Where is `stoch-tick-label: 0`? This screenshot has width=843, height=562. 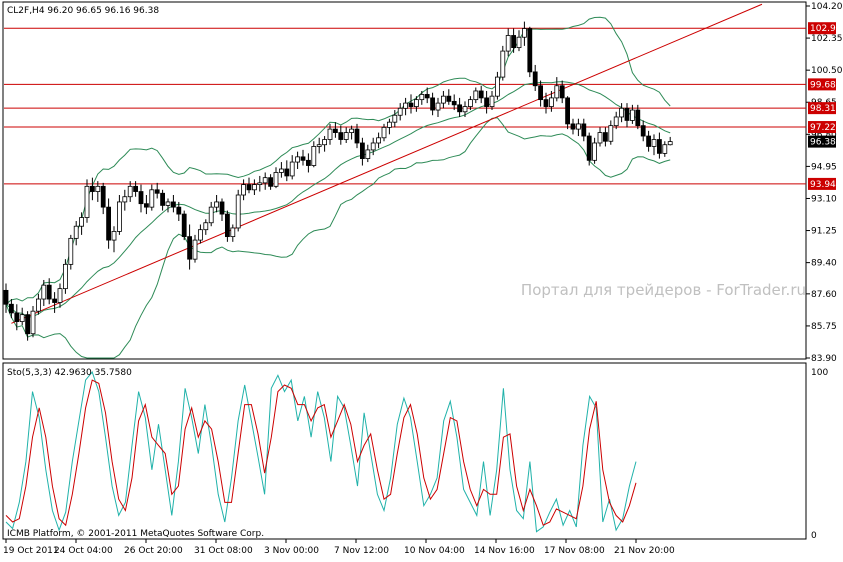 stoch-tick-label: 0 is located at coordinates (814, 536).